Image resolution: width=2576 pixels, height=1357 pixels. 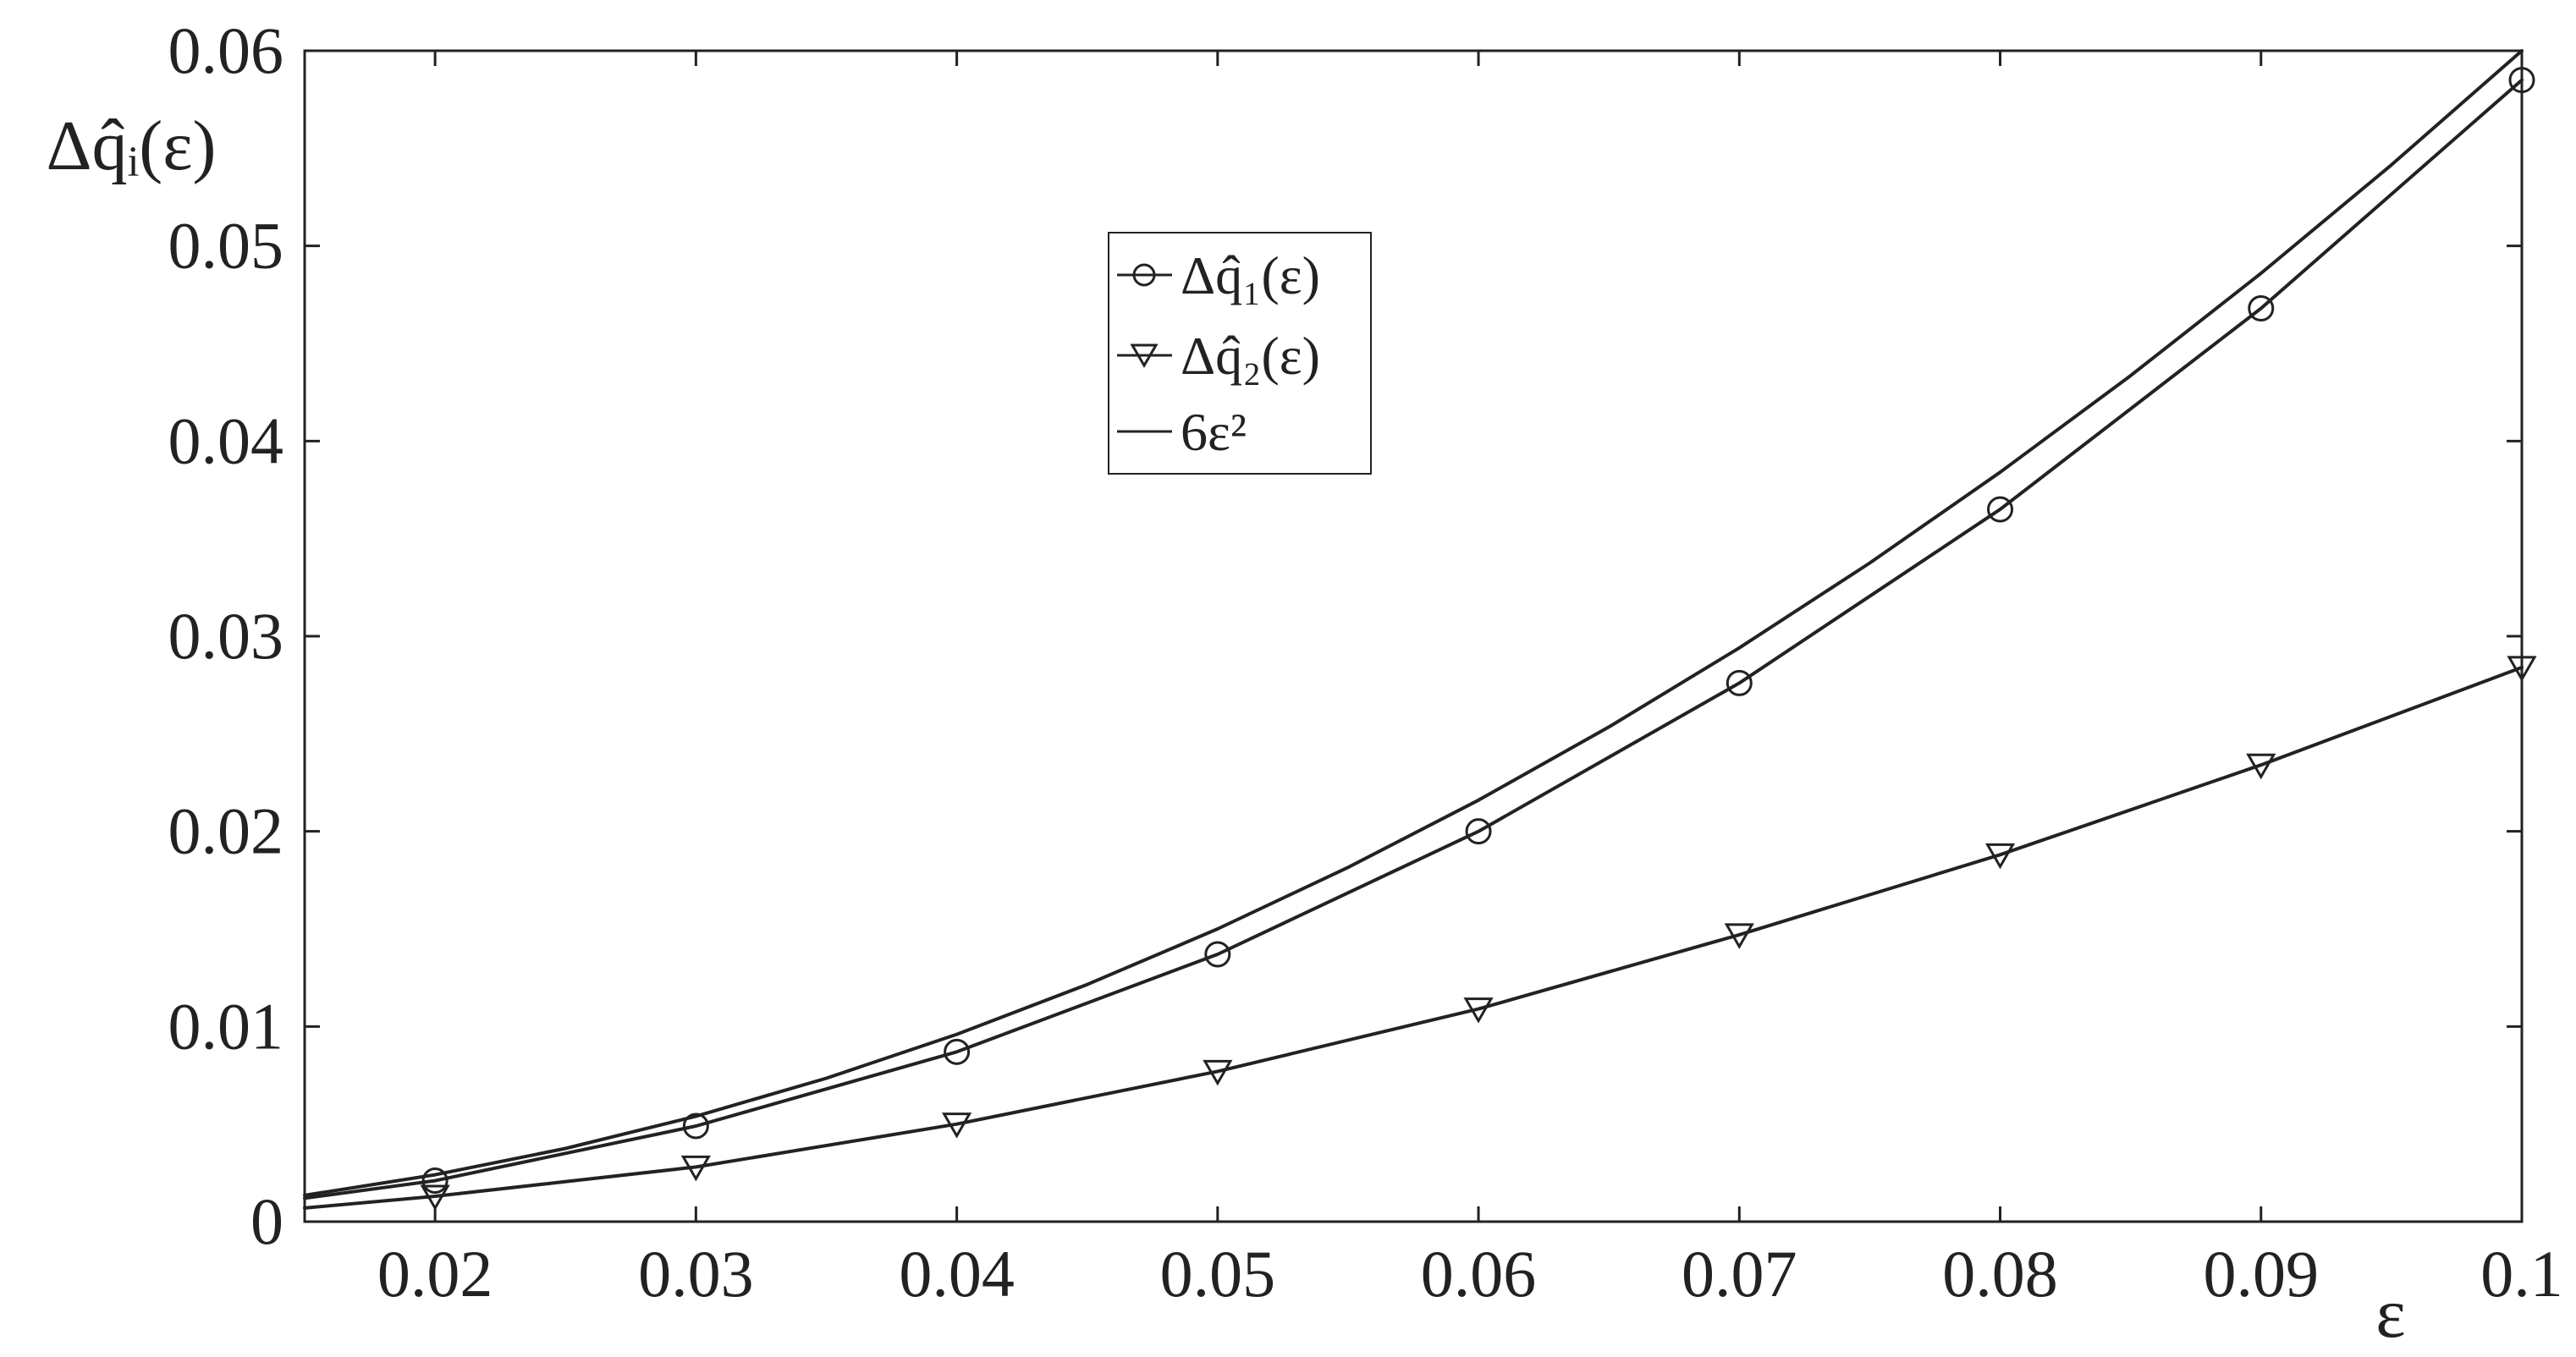 I want to click on x-tick-label: 0.08, so click(x=2000, y=1273).